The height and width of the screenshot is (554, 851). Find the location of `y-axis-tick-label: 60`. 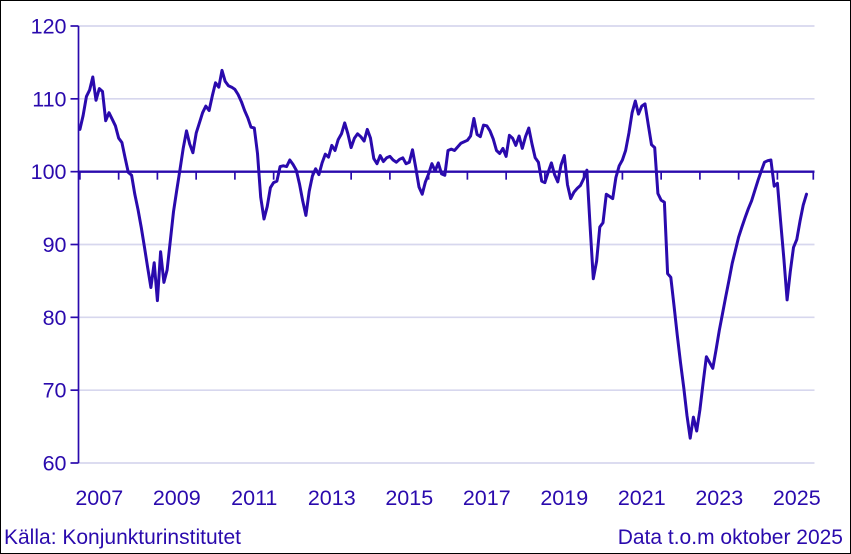

y-axis-tick-label: 60 is located at coordinates (55, 464).